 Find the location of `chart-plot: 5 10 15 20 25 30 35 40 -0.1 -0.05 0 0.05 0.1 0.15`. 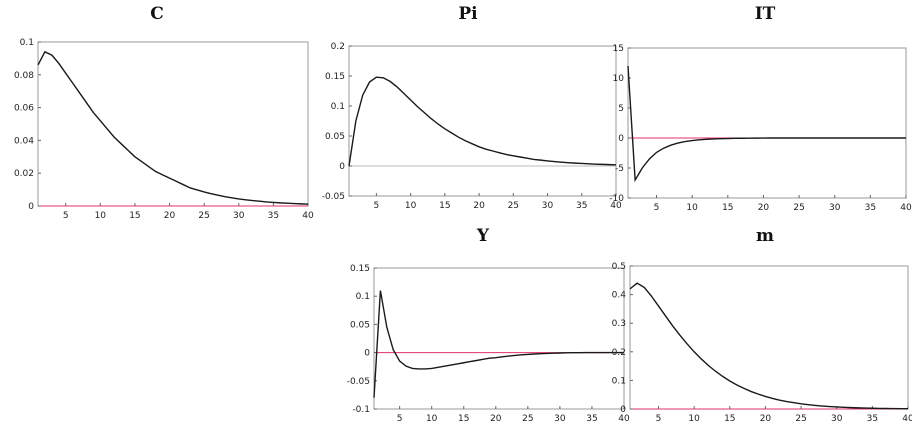

chart-plot: 5 10 15 20 25 30 35 40 -0.1 -0.05 0 0.05 0.1 0.15 is located at coordinates (488, 344).